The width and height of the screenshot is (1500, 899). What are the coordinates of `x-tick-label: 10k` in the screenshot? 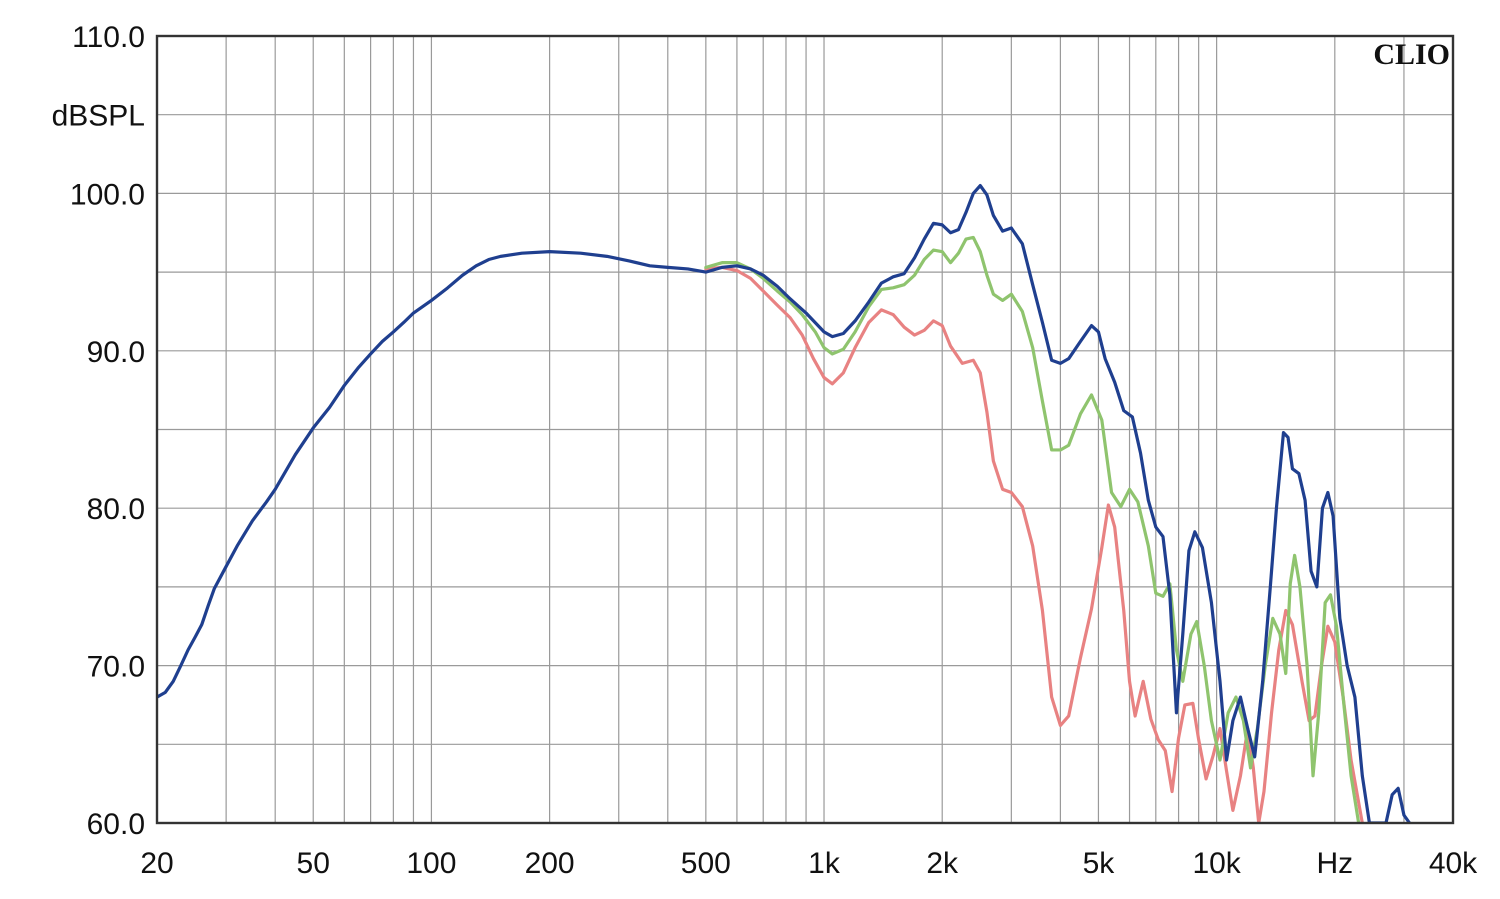 It's located at (1216, 863).